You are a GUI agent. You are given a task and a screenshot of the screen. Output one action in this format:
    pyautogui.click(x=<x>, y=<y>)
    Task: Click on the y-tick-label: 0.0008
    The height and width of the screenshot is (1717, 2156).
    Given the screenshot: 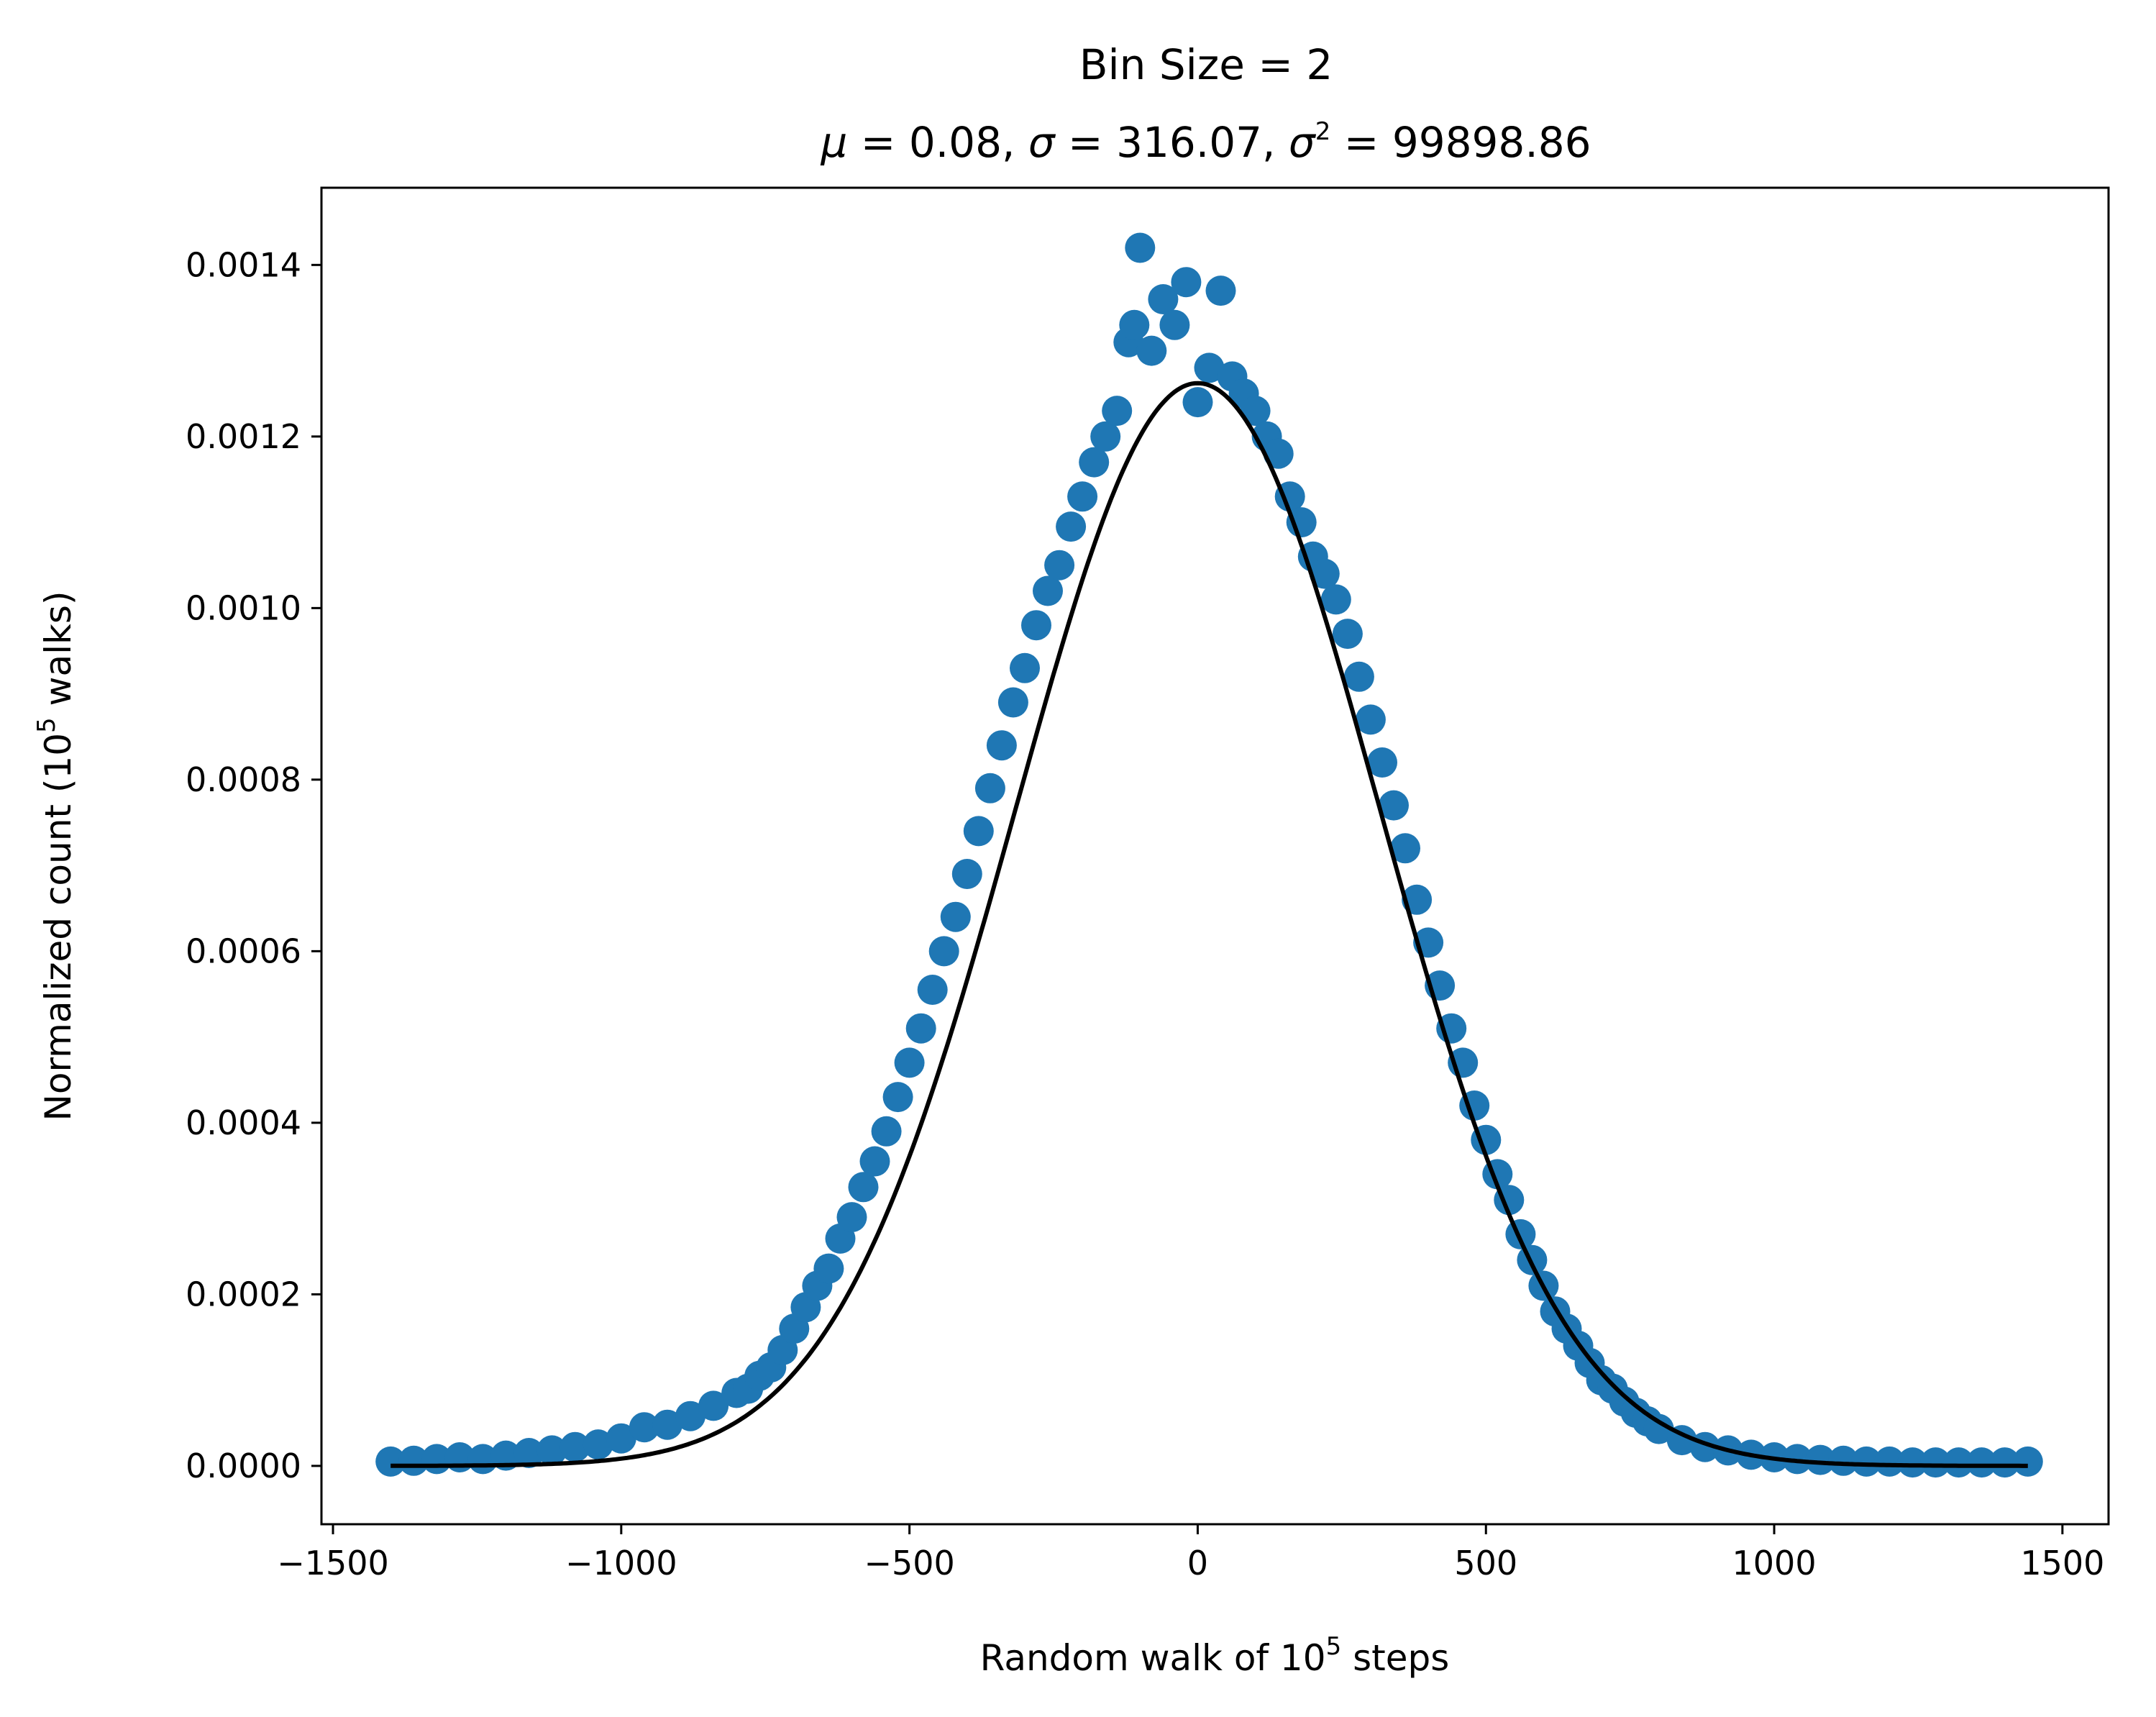 What is the action you would take?
    pyautogui.click(x=243, y=779)
    